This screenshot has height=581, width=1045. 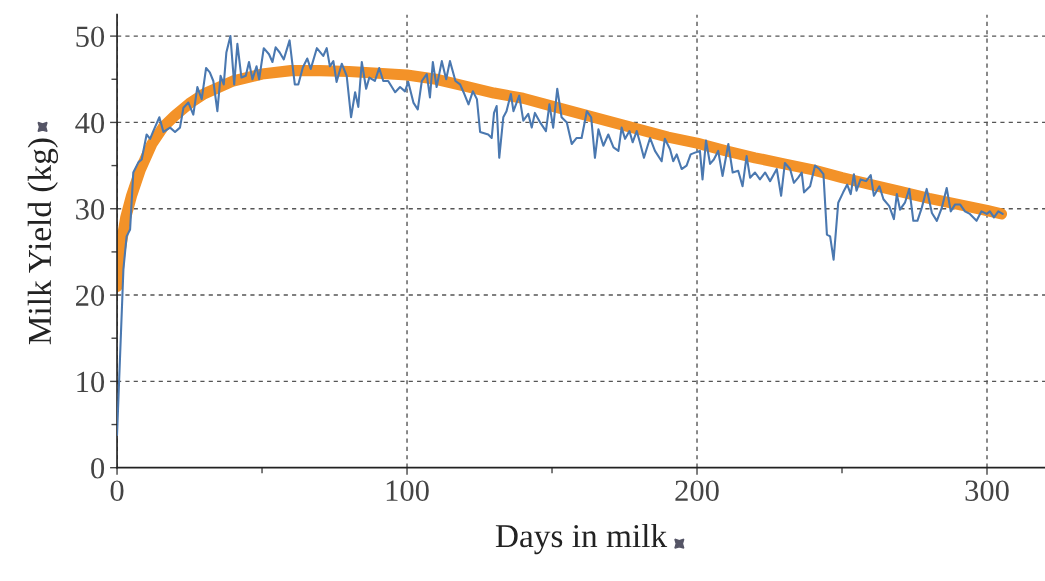 I want to click on x-axis-title: Days in milk, so click(x=581, y=539).